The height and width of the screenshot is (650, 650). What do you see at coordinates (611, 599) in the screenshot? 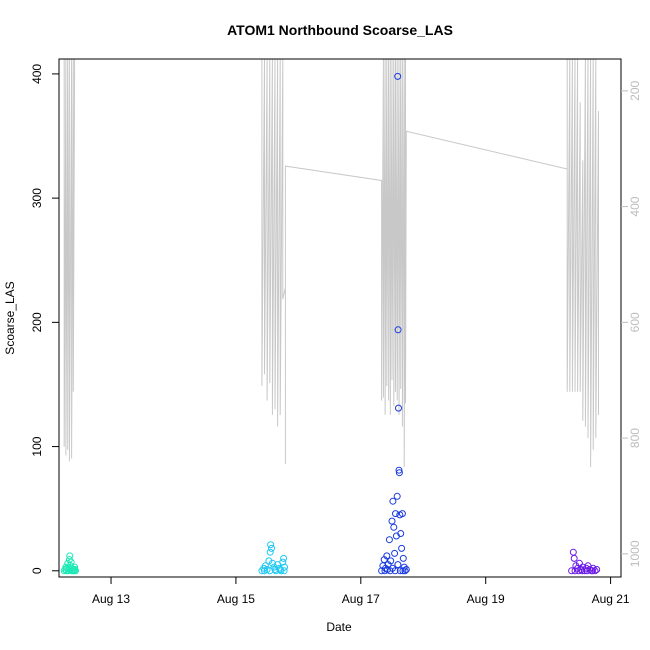
I see `x-tick-label-4: Aug 21` at bounding box center [611, 599].